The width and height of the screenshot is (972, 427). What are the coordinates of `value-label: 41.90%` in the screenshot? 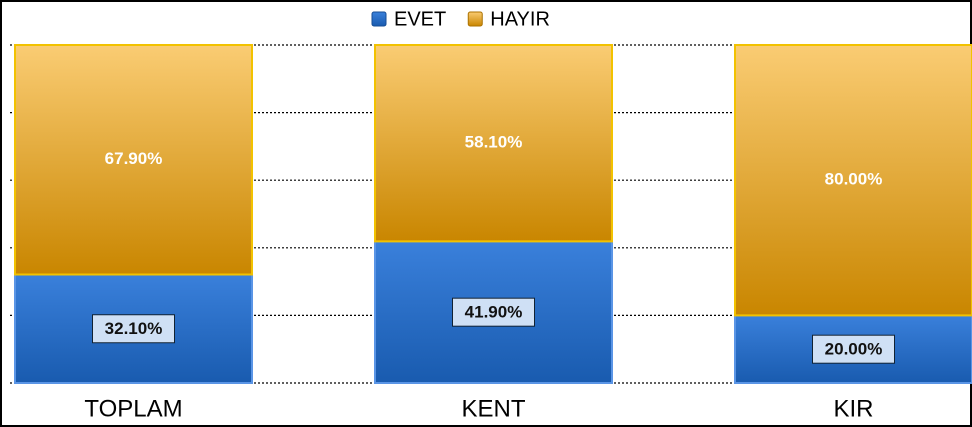 It's located at (494, 312).